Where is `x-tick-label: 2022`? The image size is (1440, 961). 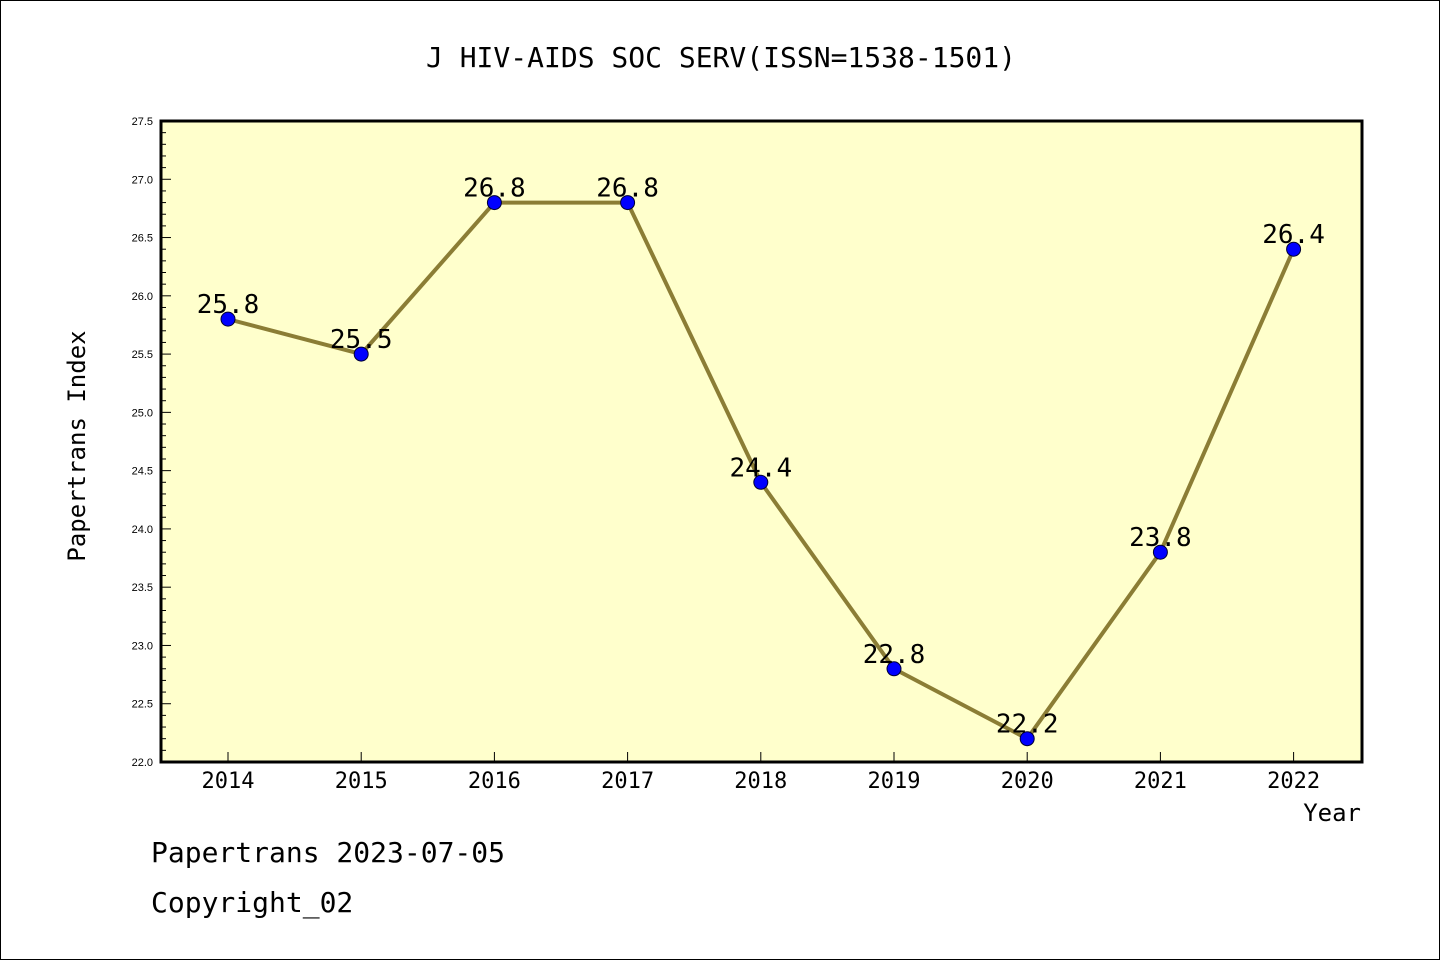
x-tick-label: 2022 is located at coordinates (1293, 781).